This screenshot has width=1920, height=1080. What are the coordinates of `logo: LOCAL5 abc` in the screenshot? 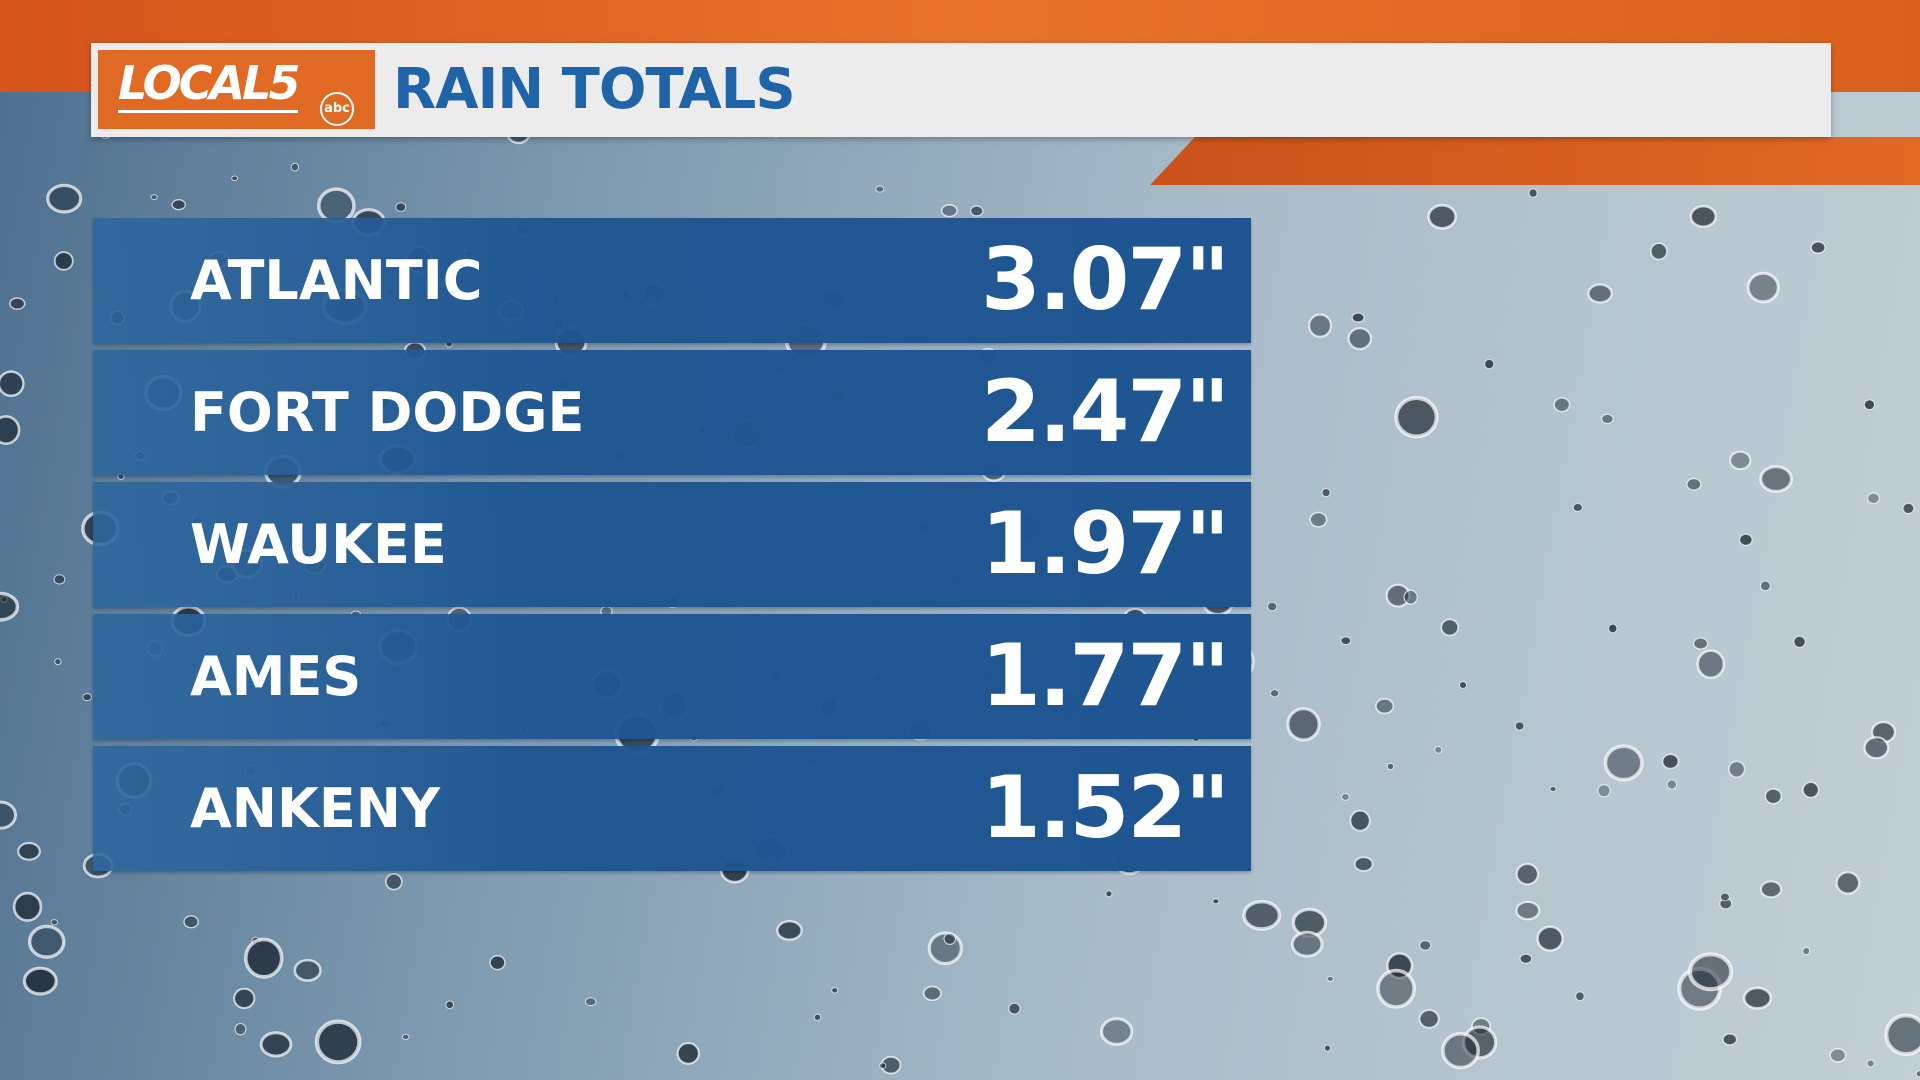 It's located at (236, 89).